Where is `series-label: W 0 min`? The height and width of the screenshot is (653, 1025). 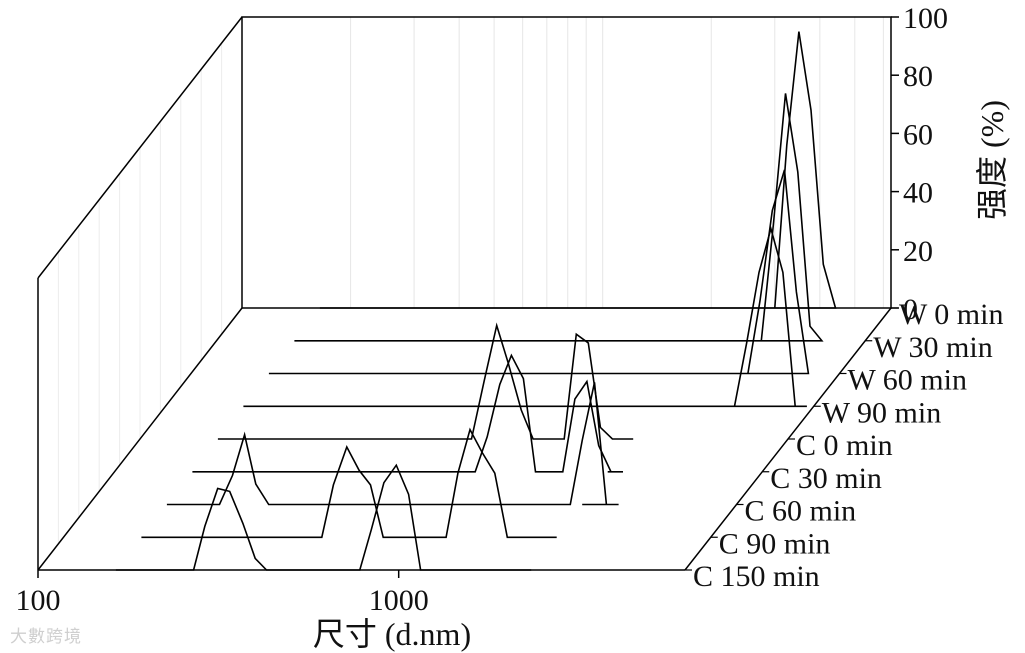 series-label: W 0 min is located at coordinates (951, 314).